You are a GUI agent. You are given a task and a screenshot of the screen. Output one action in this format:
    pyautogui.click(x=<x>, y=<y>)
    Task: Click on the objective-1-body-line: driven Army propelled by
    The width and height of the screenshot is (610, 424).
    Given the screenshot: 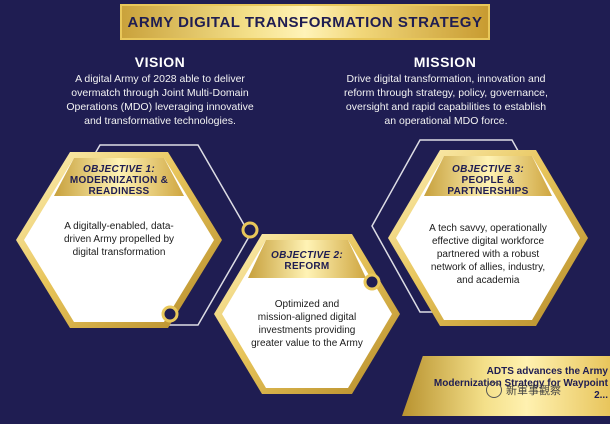 What is the action you would take?
    pyautogui.click(x=119, y=239)
    